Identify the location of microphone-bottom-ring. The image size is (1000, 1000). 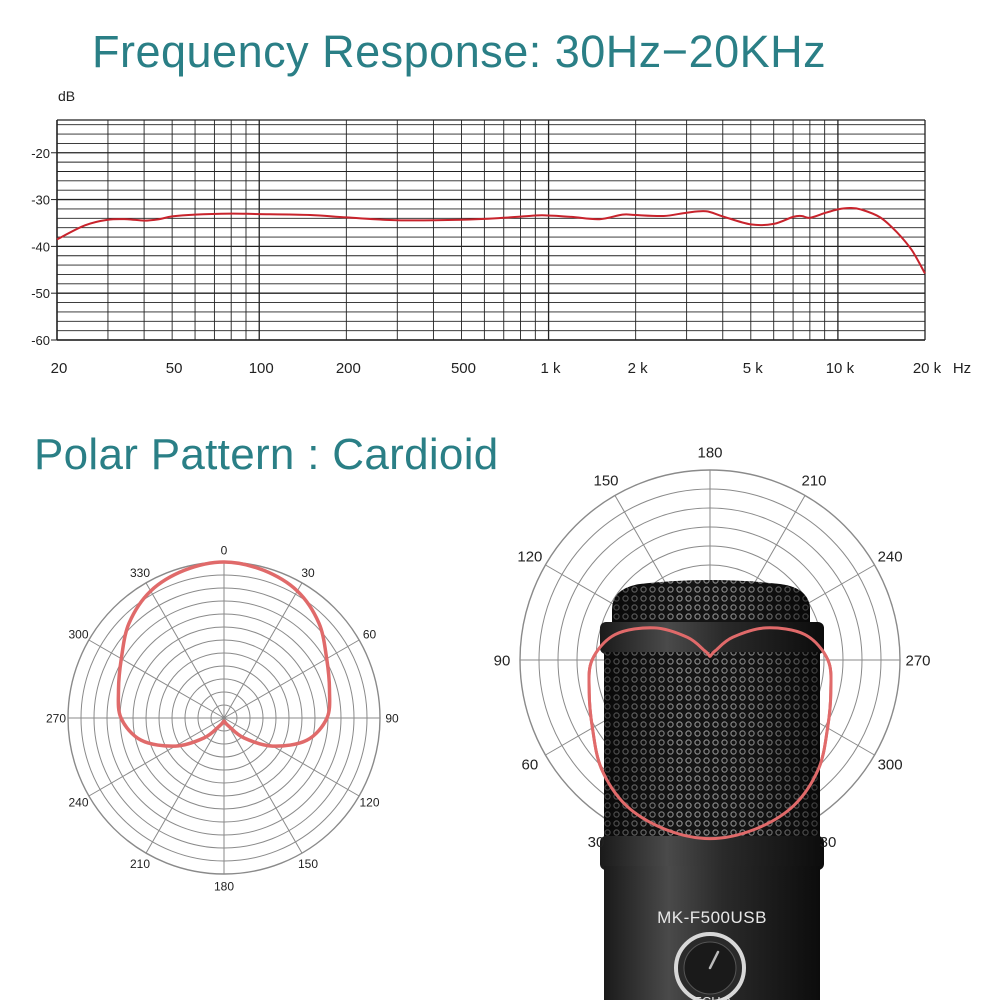
(712, 853).